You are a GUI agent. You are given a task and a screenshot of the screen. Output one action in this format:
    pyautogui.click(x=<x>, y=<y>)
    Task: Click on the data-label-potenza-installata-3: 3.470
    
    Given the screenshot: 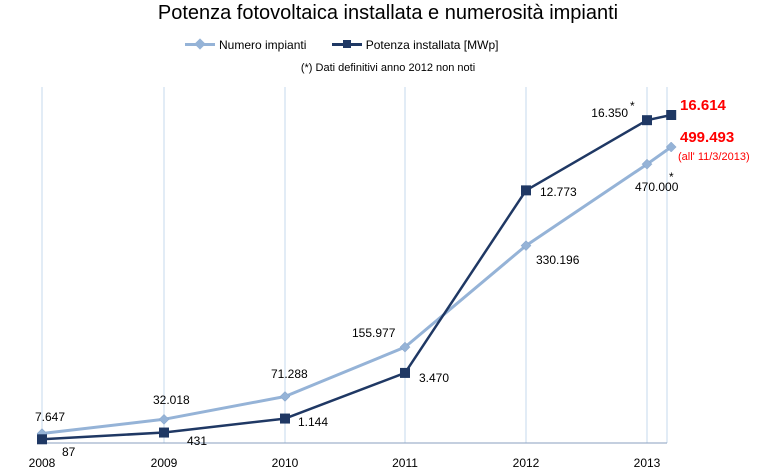 What is the action you would take?
    pyautogui.click(x=434, y=378)
    